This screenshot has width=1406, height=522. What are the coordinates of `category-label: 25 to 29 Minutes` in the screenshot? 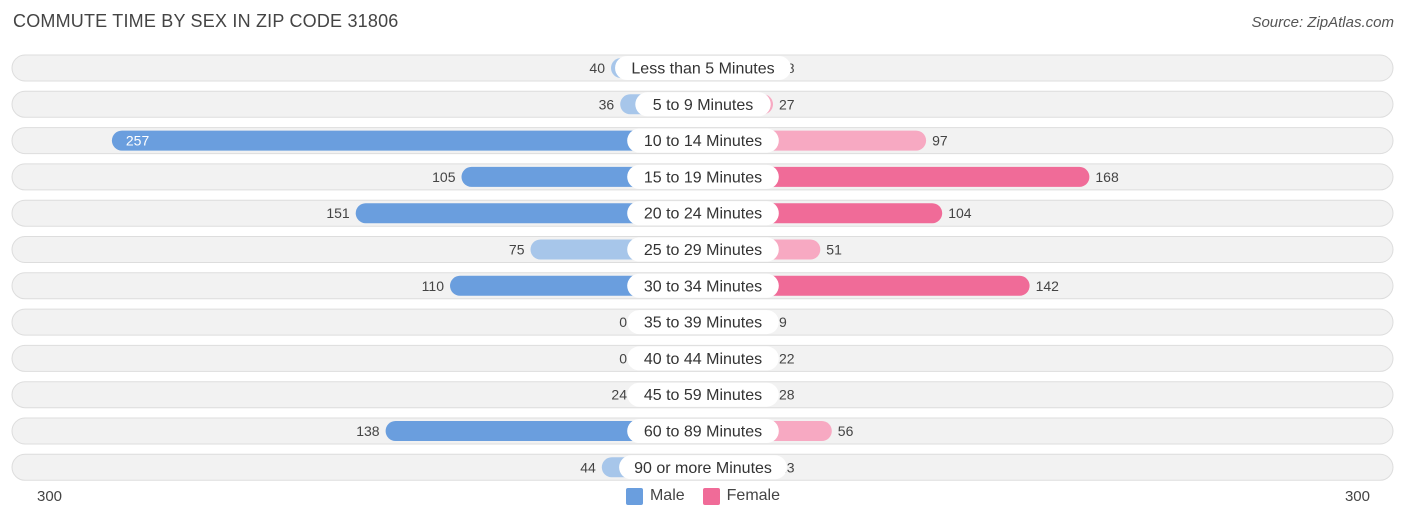 It's located at (703, 250).